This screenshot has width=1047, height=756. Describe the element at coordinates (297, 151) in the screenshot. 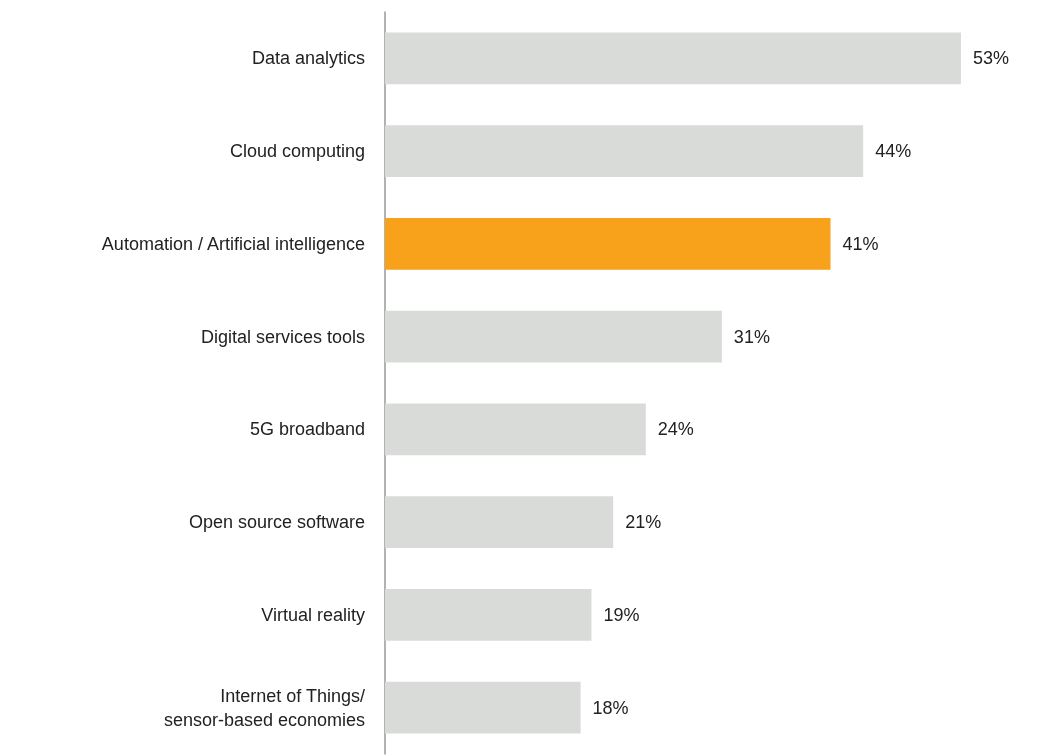

I see `y-tick-label: Cloud computing` at that location.